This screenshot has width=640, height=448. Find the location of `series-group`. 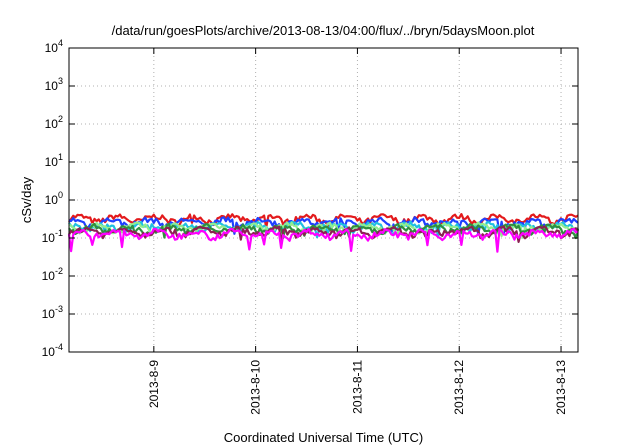

series-group is located at coordinates (323, 233).